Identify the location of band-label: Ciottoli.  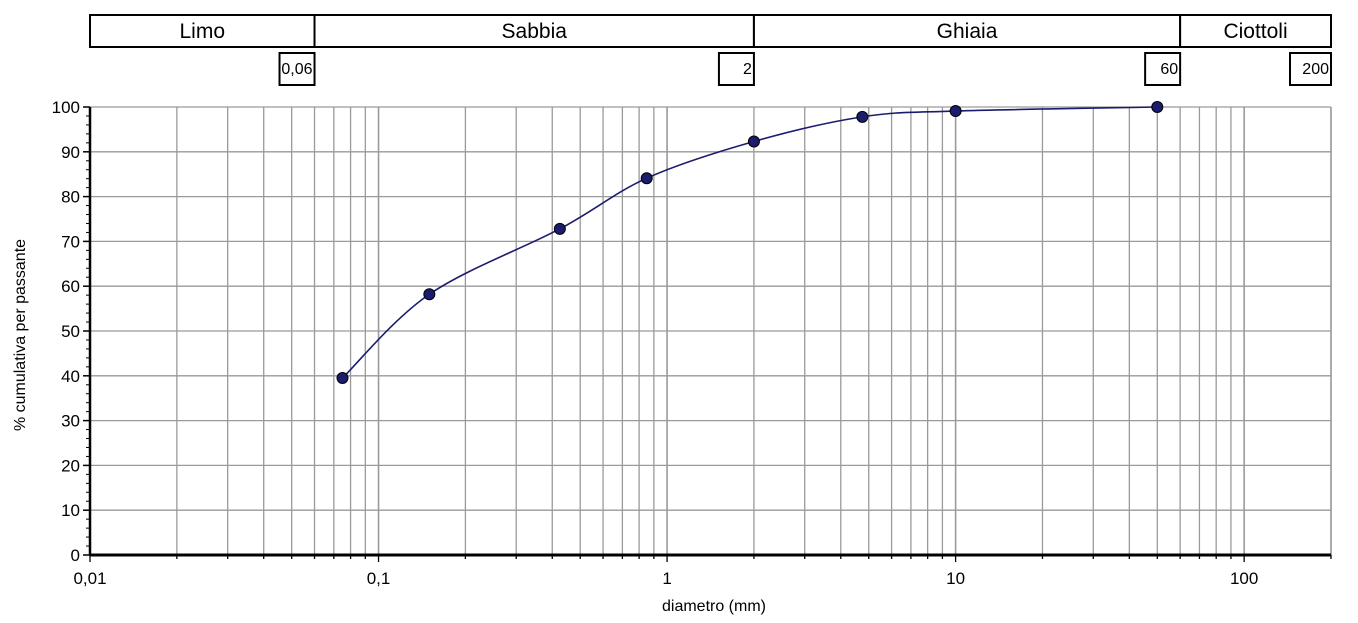
(1255, 31).